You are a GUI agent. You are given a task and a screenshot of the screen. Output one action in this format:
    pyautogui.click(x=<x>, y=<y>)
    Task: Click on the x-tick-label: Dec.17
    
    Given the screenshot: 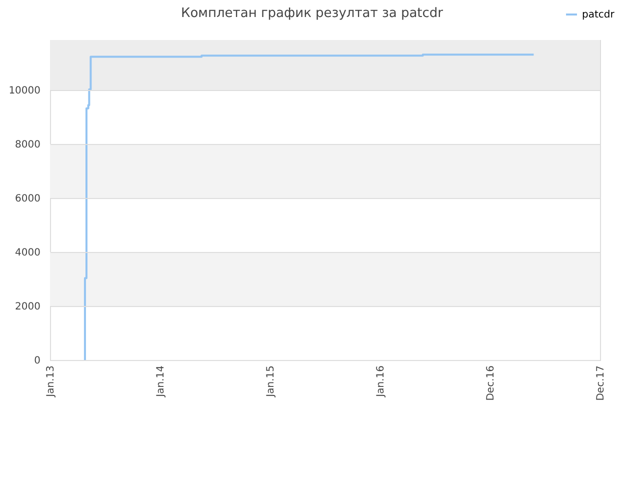 What is the action you would take?
    pyautogui.click(x=601, y=383)
    